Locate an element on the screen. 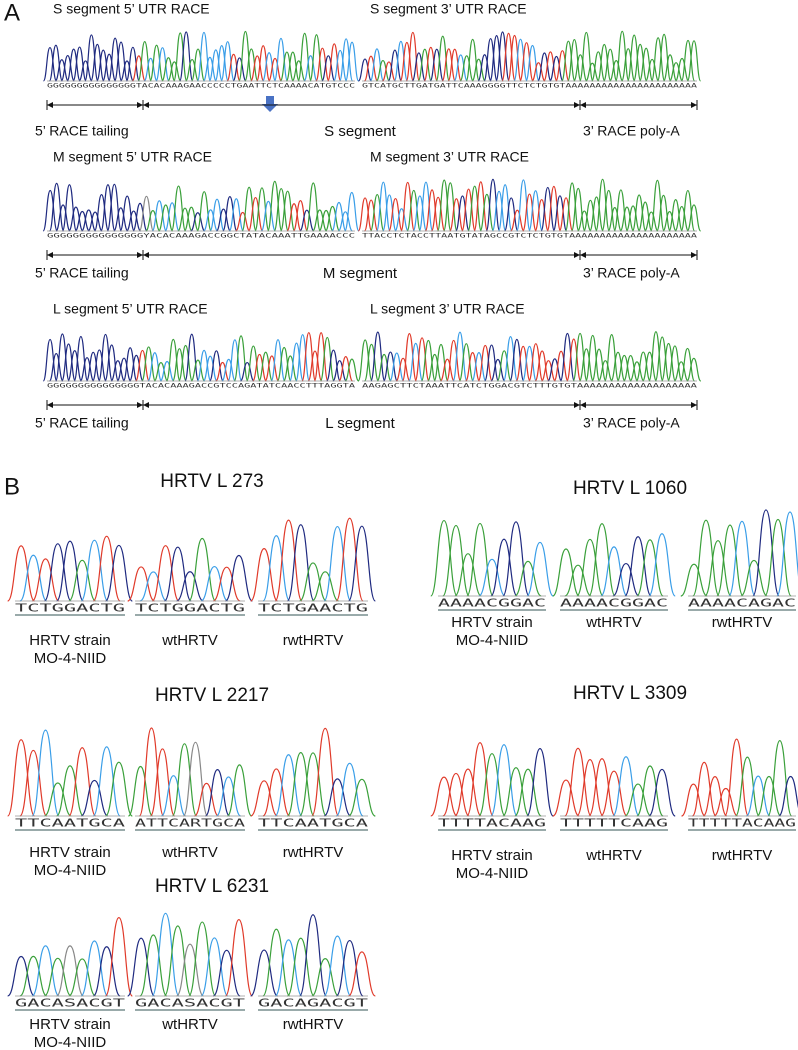  trace-label: wtHRTV is located at coordinates (189, 1024).